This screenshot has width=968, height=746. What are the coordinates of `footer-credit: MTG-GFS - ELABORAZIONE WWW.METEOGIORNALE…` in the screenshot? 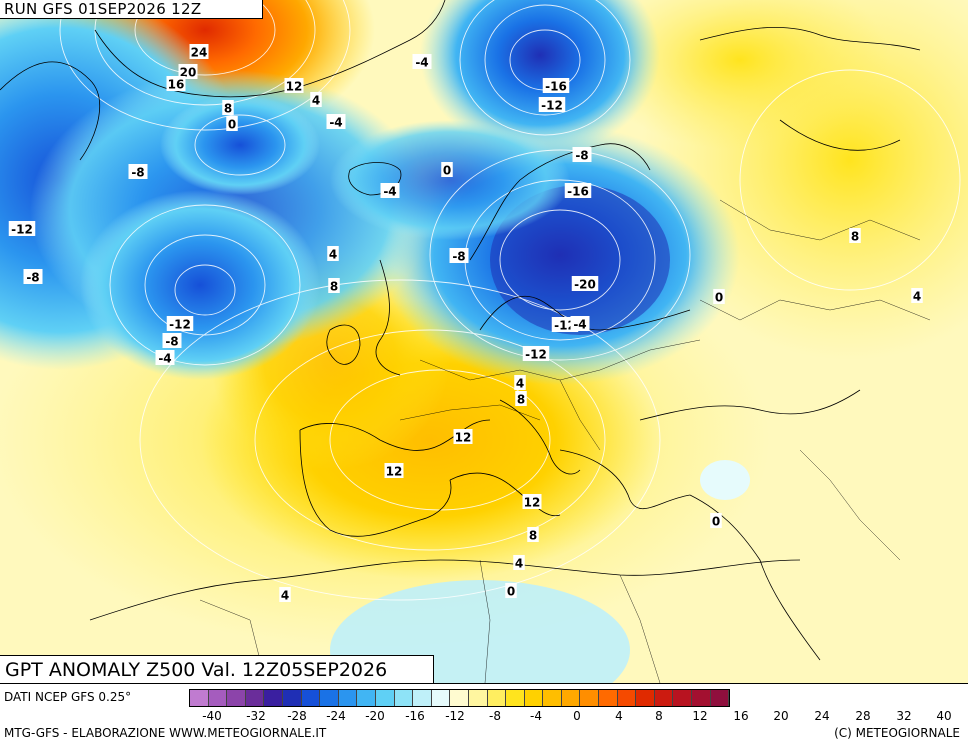 It's located at (165, 733).